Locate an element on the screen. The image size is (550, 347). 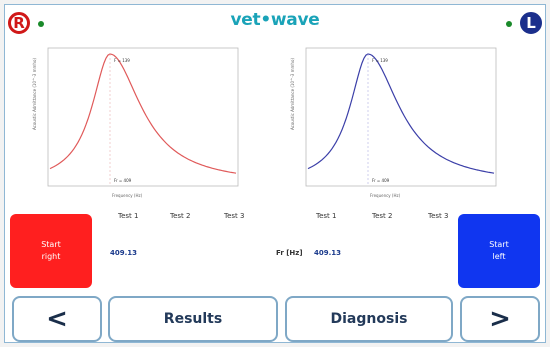
app-logo: vet•wave is located at coordinates (275, 20).